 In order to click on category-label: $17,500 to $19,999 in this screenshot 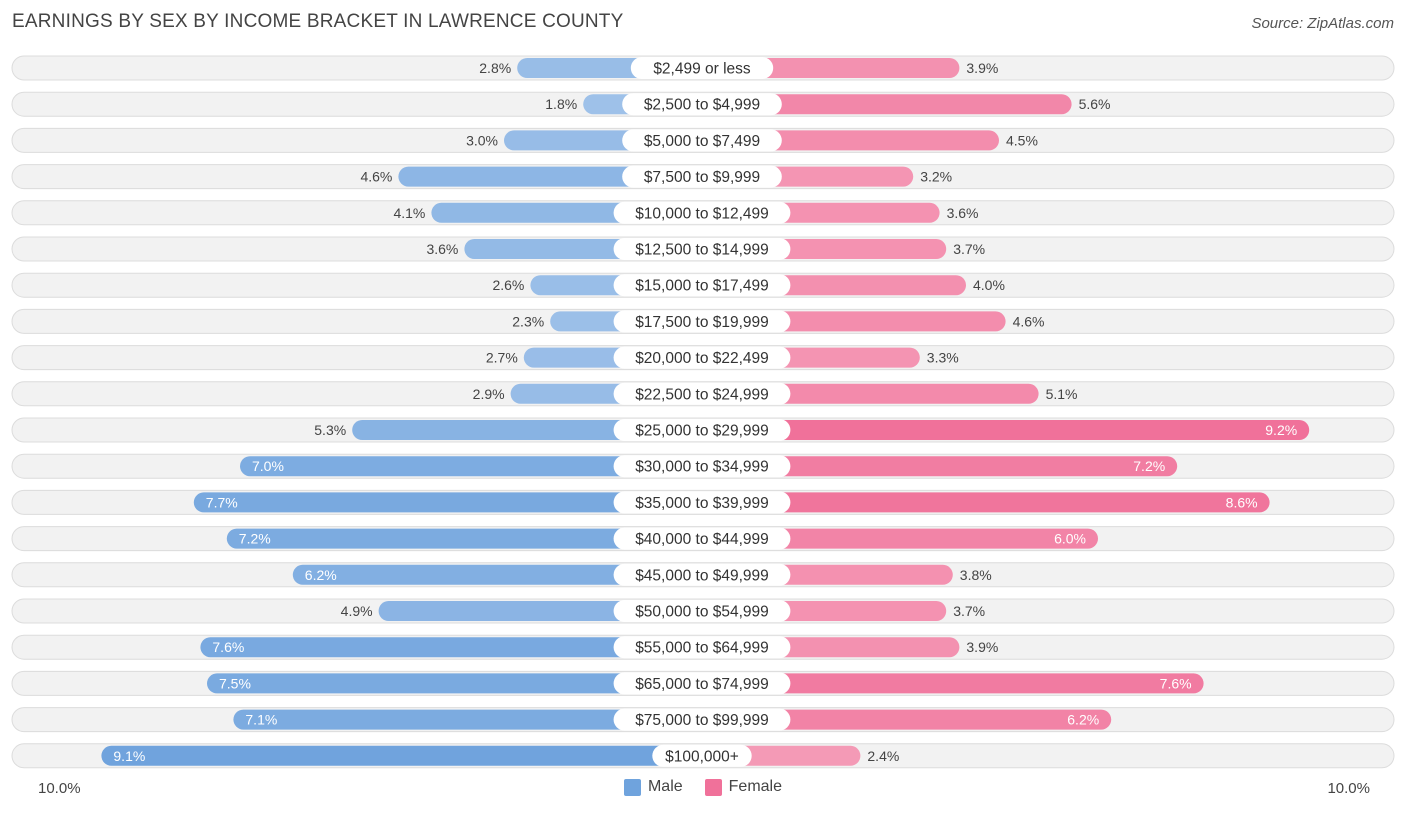, I will do `click(702, 322)`.